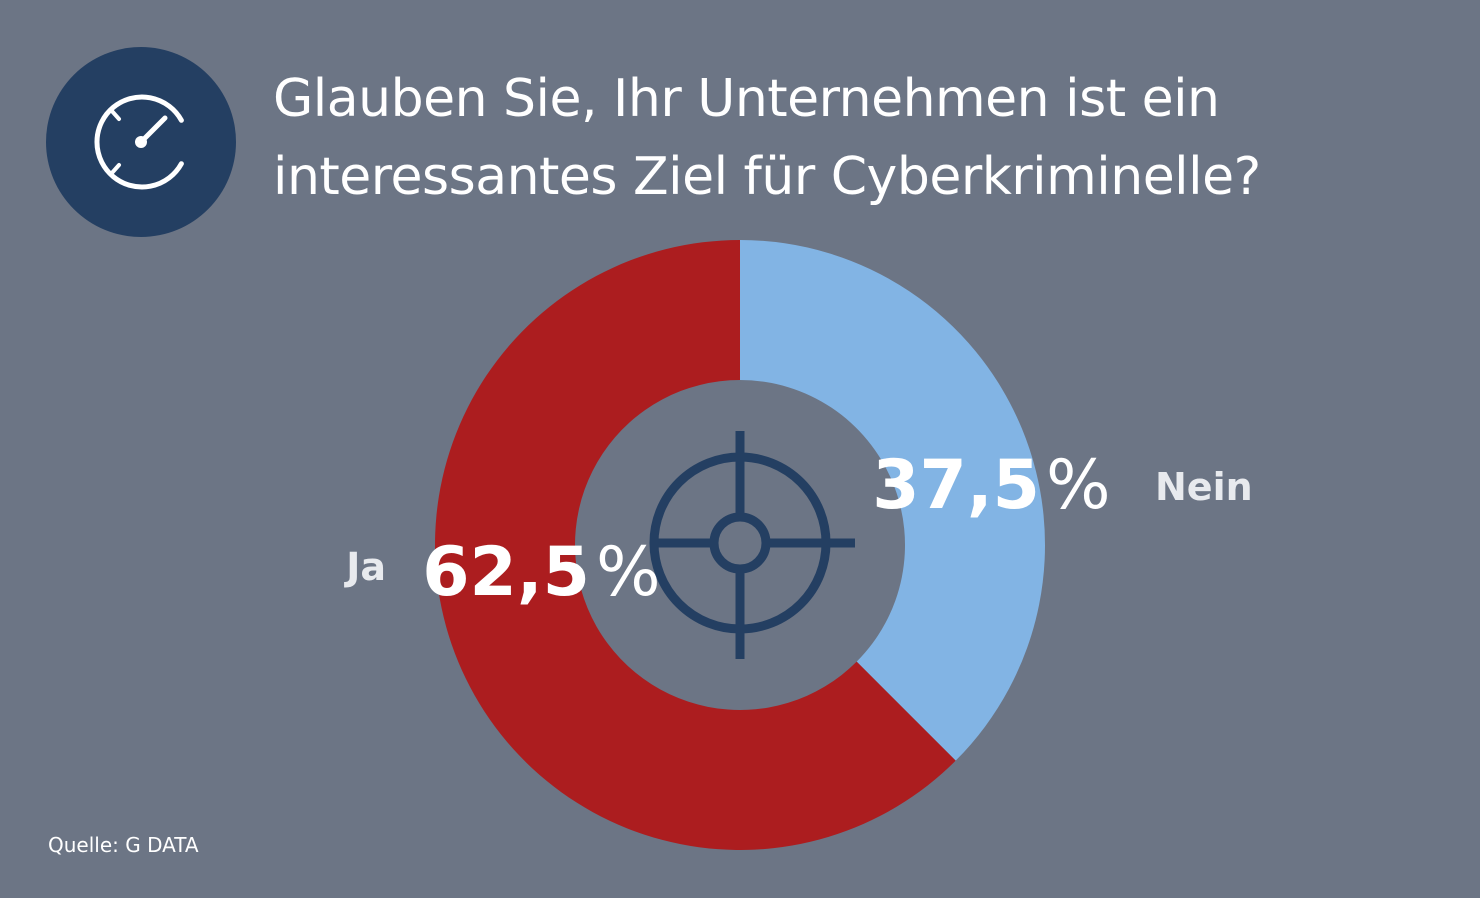  What do you see at coordinates (506, 572) in the screenshot?
I see `value-label-ja: 62,5` at bounding box center [506, 572].